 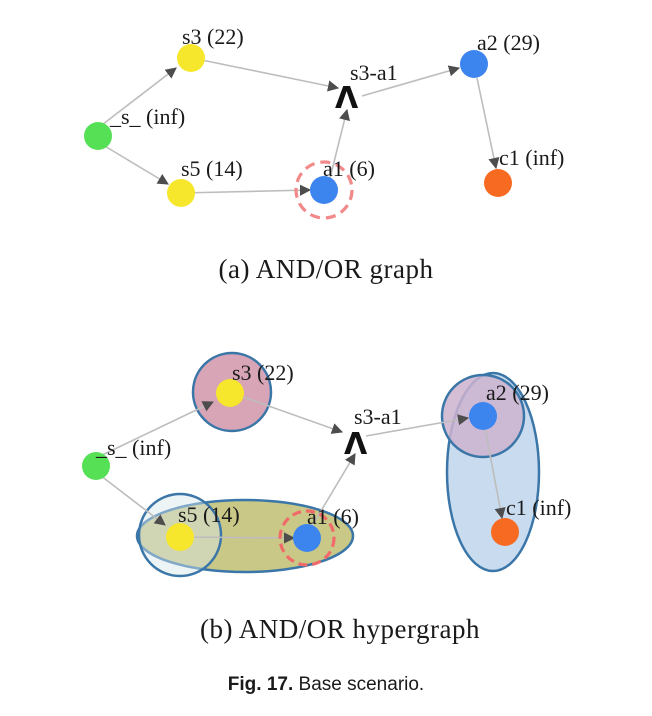 I want to click on edge-s-s5, so click(x=133, y=163).